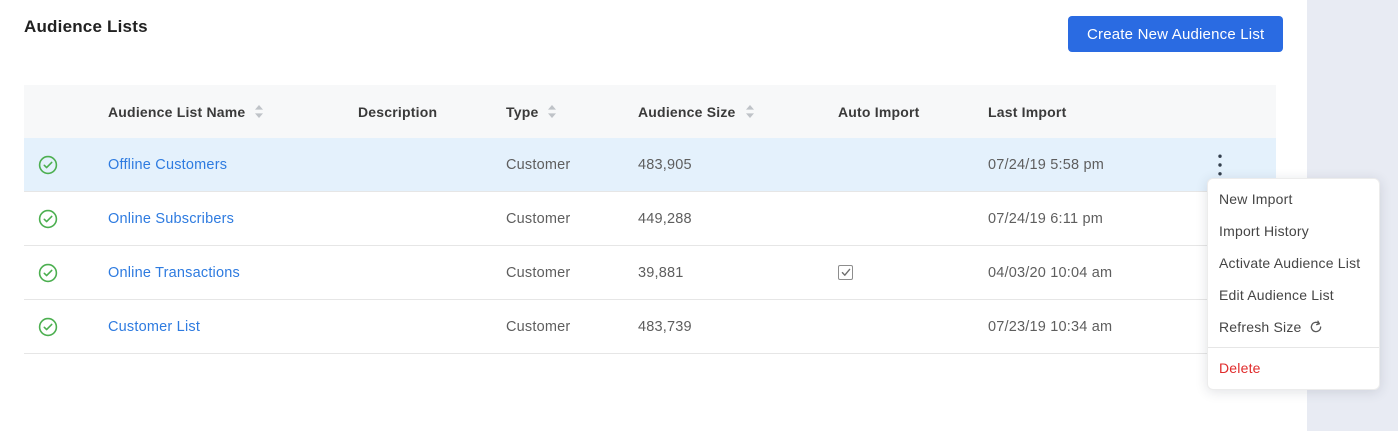 The width and height of the screenshot is (1398, 431). What do you see at coordinates (1240, 368) in the screenshot?
I see `menu-item-label: Delete` at bounding box center [1240, 368].